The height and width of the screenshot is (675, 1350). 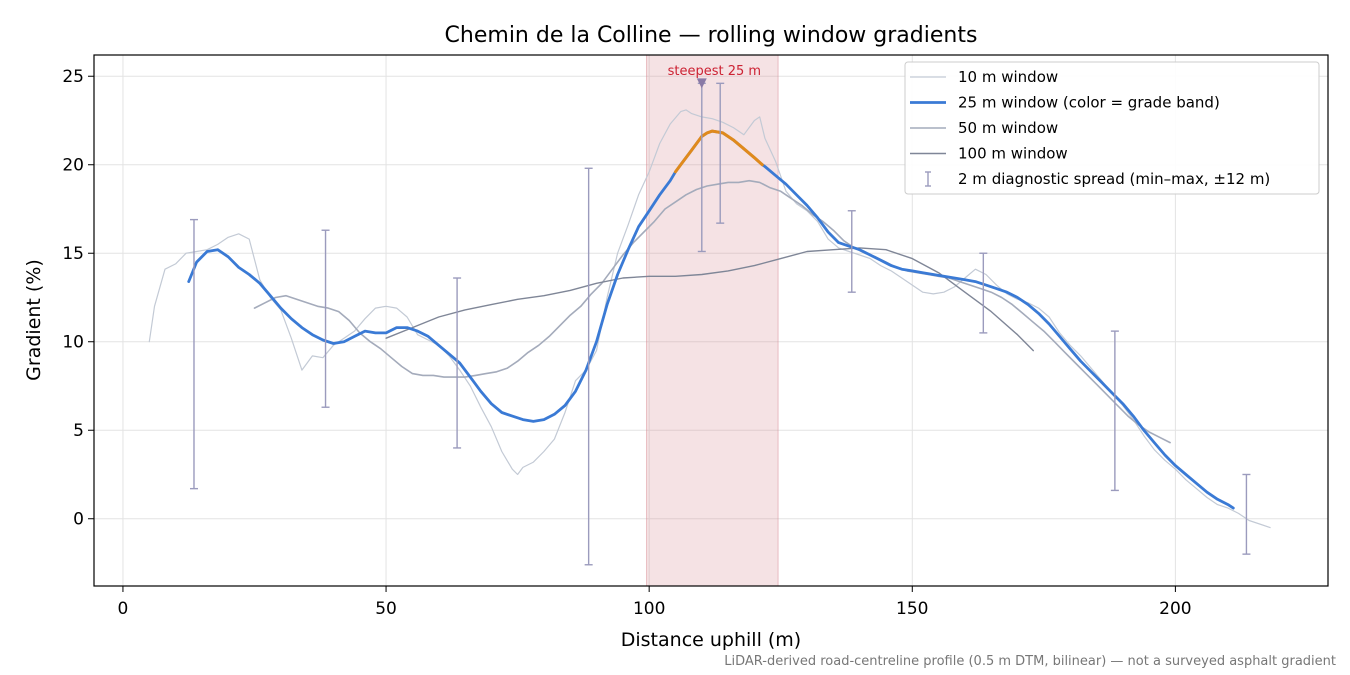 I want to click on steepest-band-rect, so click(x=712, y=320).